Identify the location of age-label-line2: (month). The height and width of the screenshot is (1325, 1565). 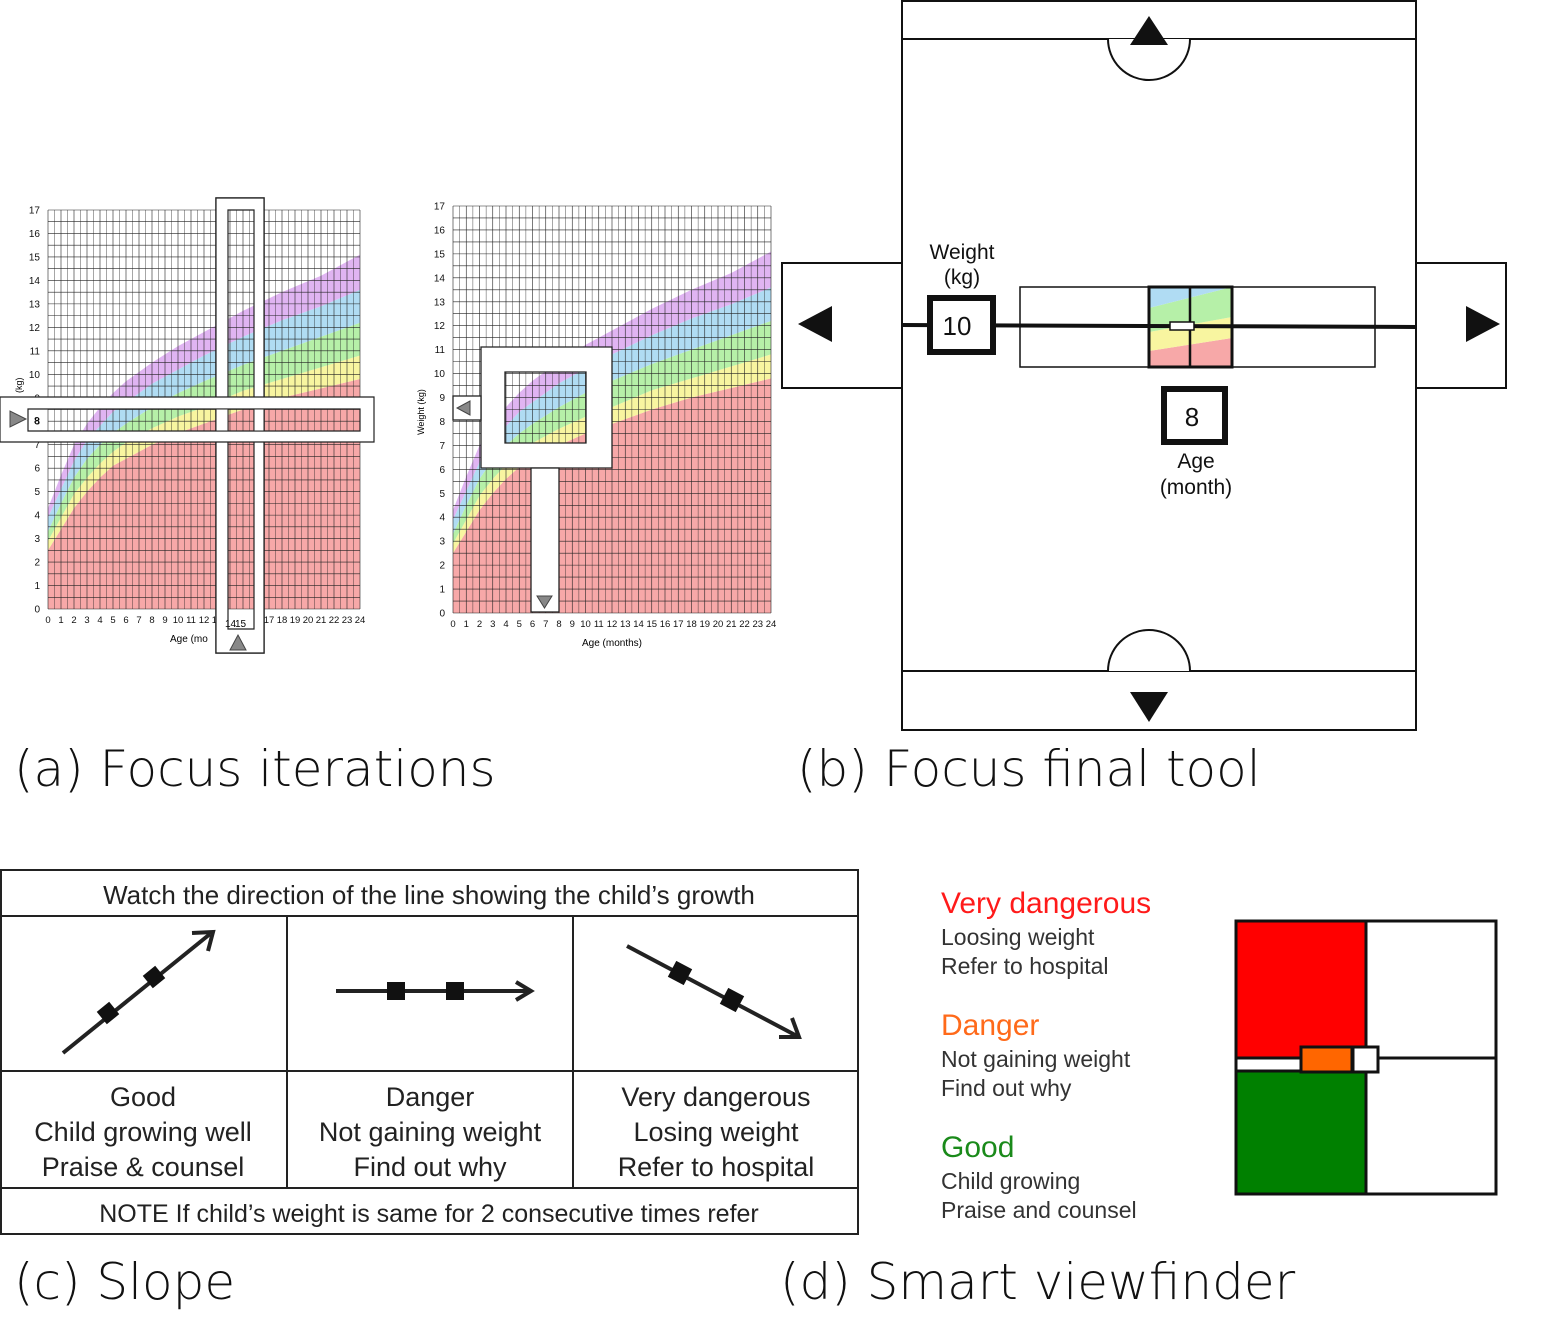
(1196, 487).